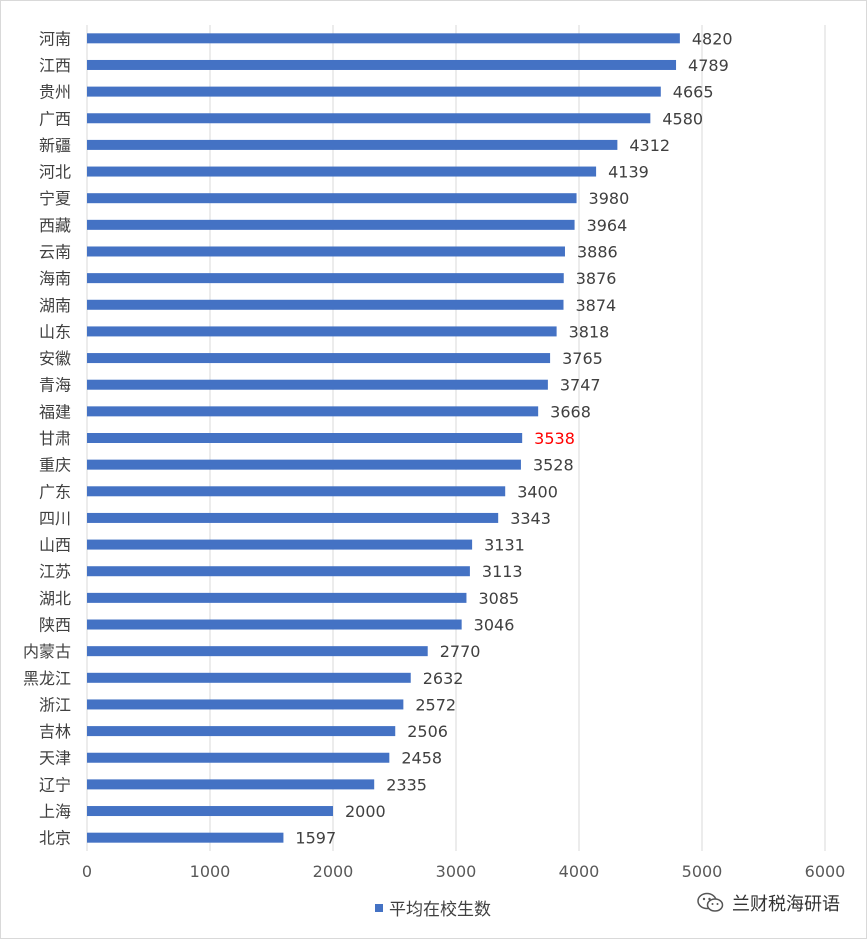 Image resolution: width=867 pixels, height=943 pixels. What do you see at coordinates (55, 784) in the screenshot?
I see `category-label: 辽宁` at bounding box center [55, 784].